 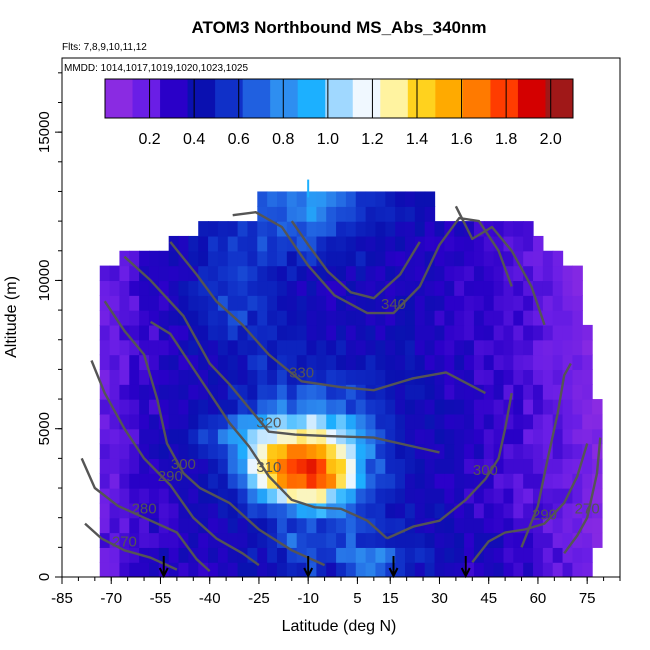 What do you see at coordinates (239, 139) in the screenshot?
I see `colorbar-tick-label: 0.6` at bounding box center [239, 139].